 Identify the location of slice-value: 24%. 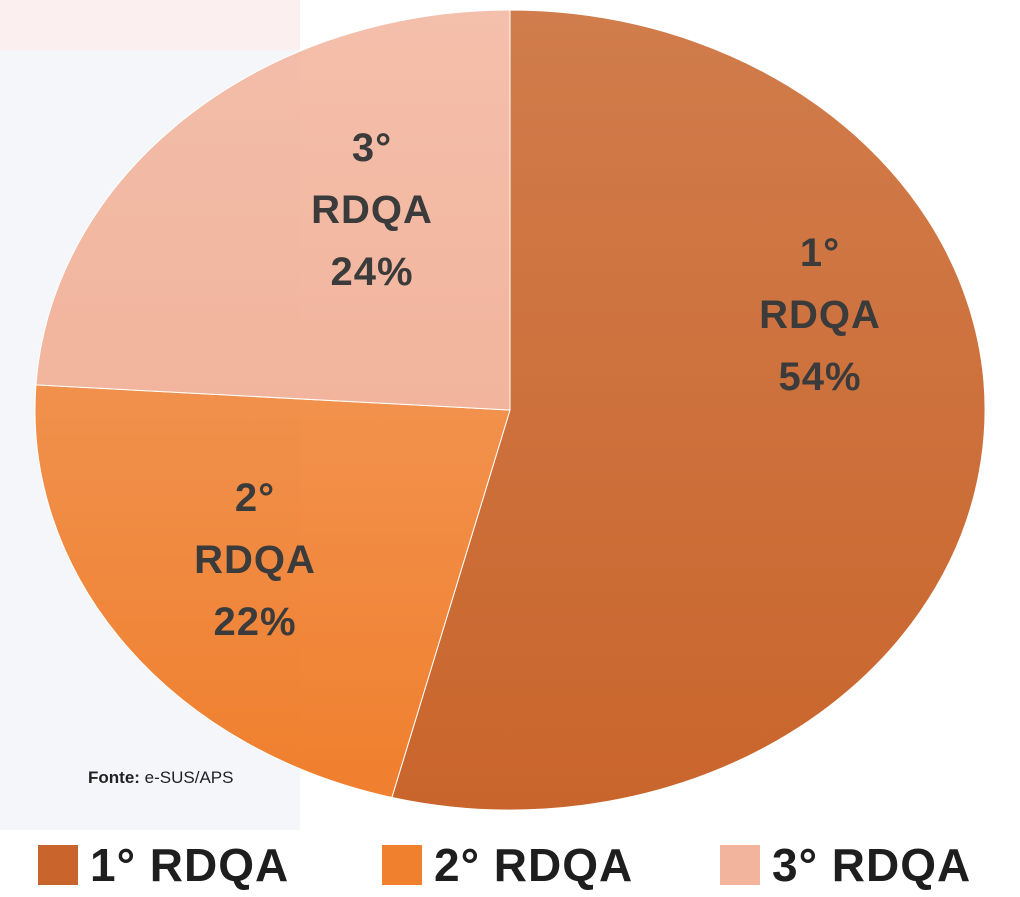
(372, 272).